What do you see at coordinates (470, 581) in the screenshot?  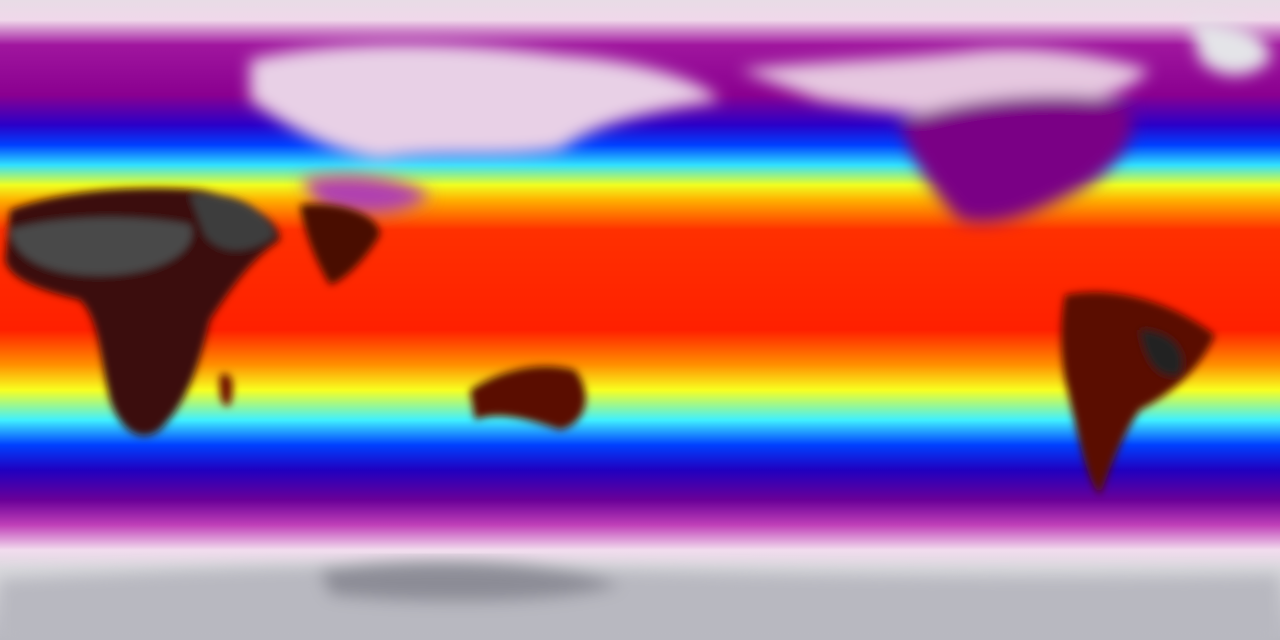 I see `antarctica-plateau` at bounding box center [470, 581].